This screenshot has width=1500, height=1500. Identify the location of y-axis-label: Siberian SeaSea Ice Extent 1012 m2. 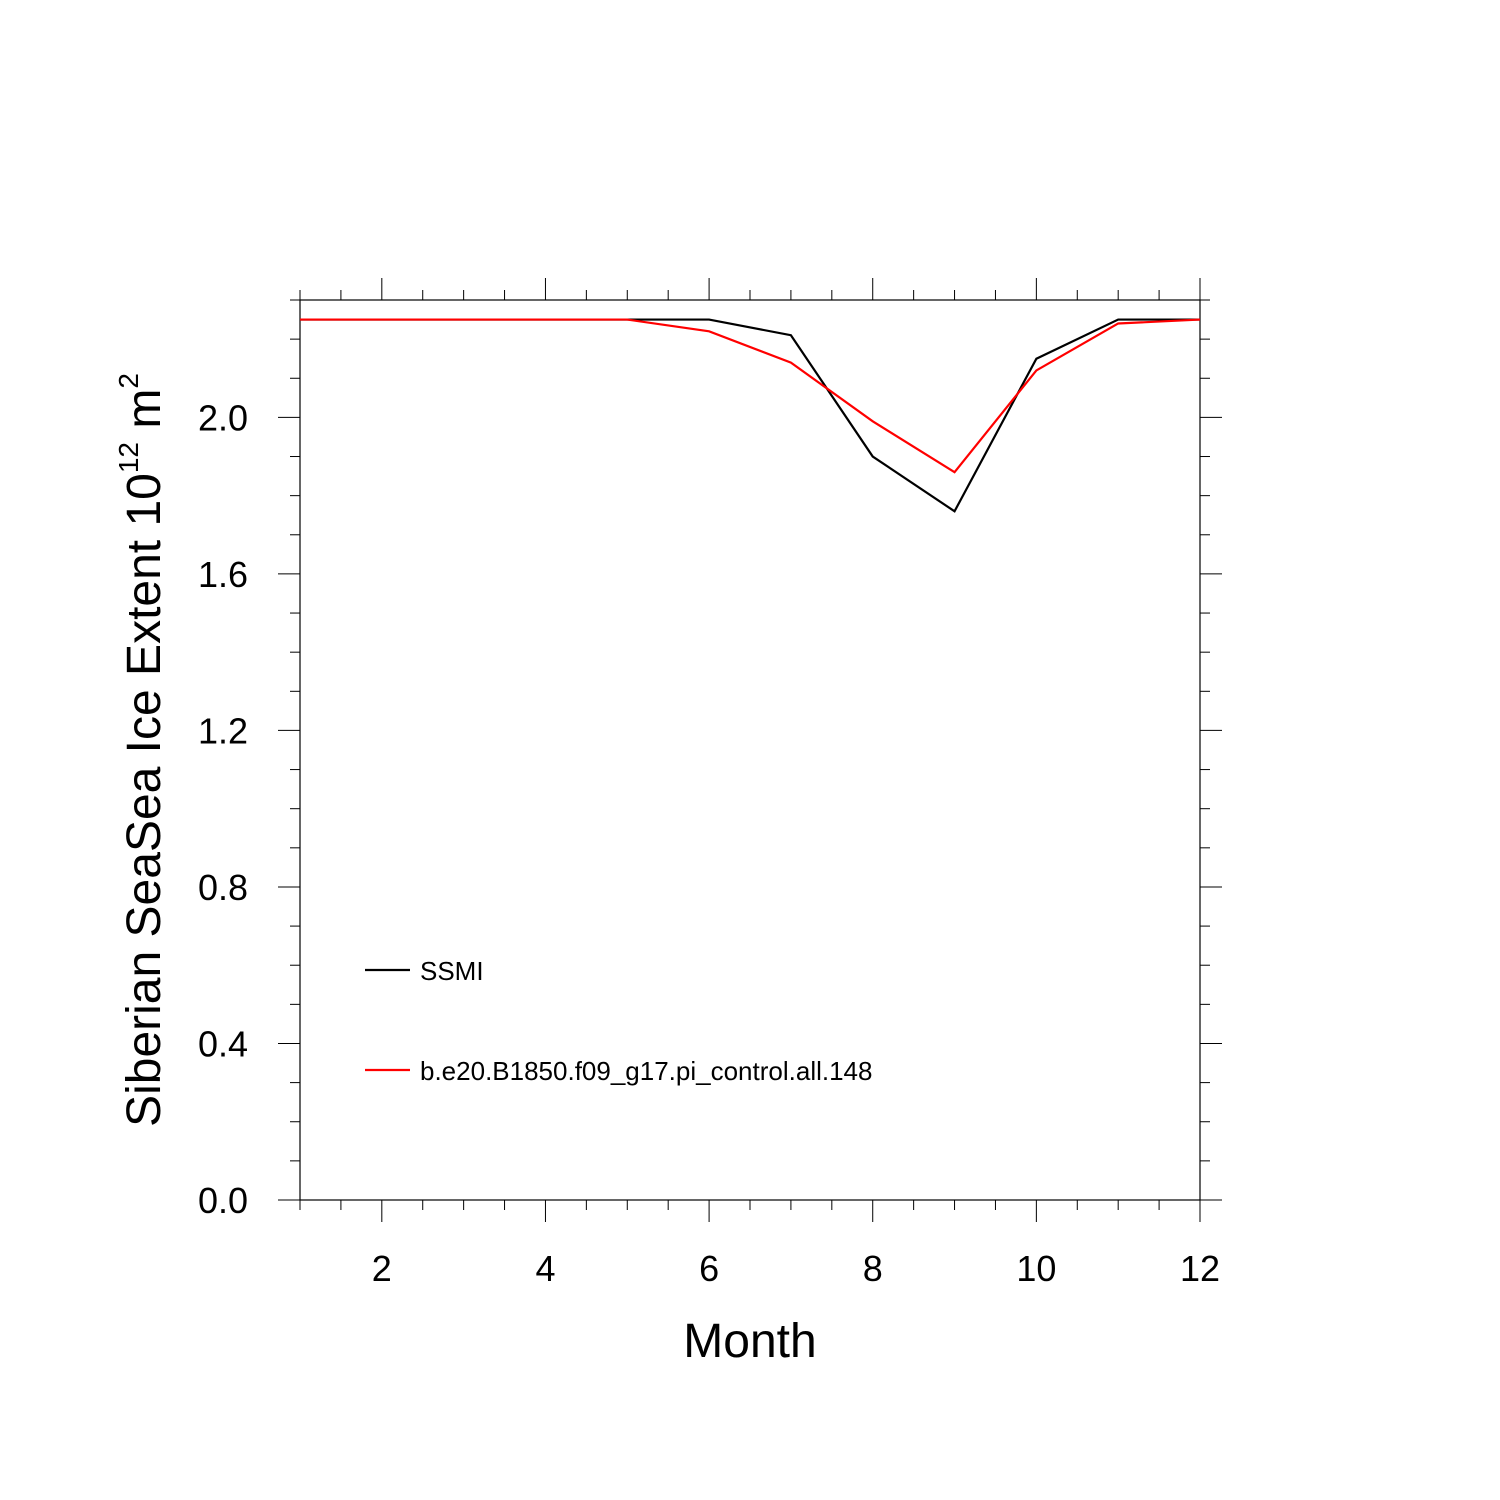
(142, 750).